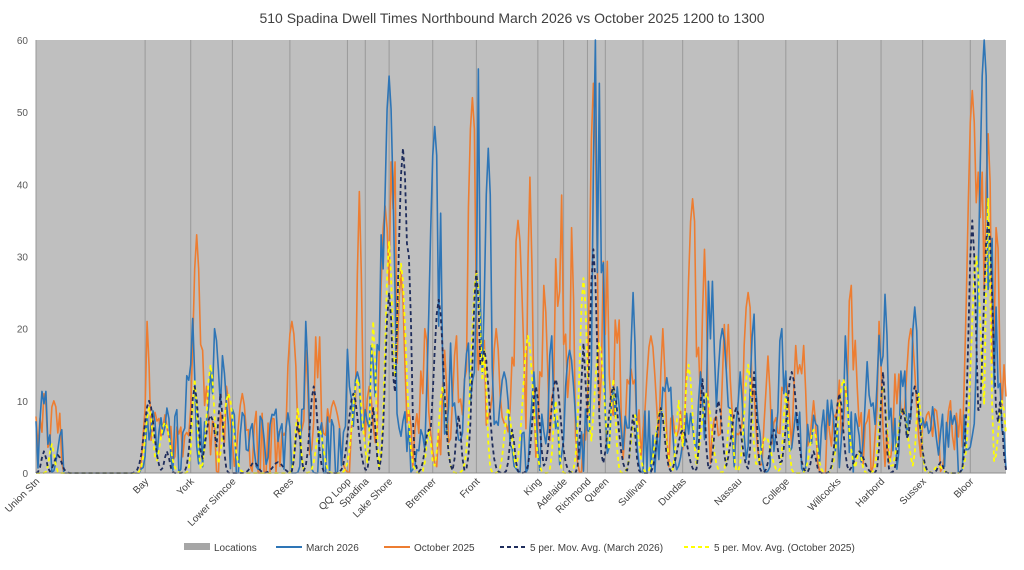 The image size is (1024, 570). What do you see at coordinates (332, 548) in the screenshot?
I see `legend-label: March 2026` at bounding box center [332, 548].